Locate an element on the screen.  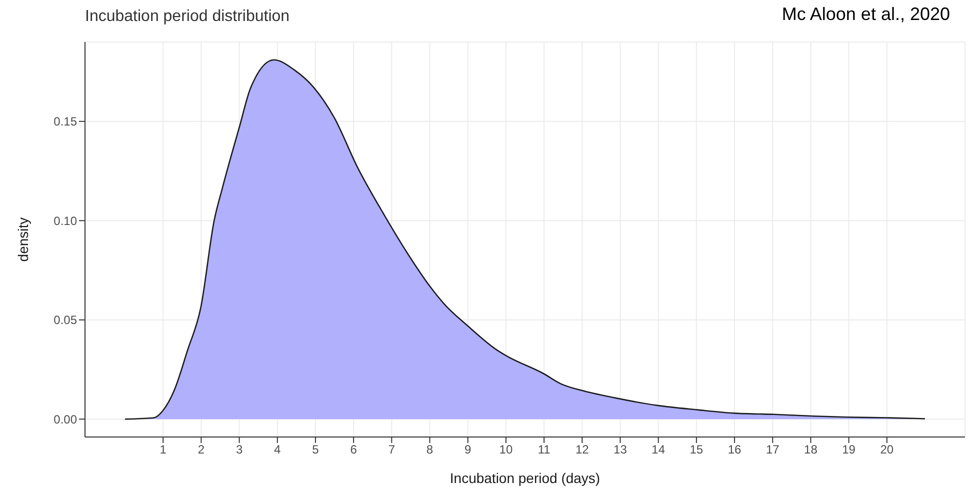
x-tick-label: 14 is located at coordinates (659, 449).